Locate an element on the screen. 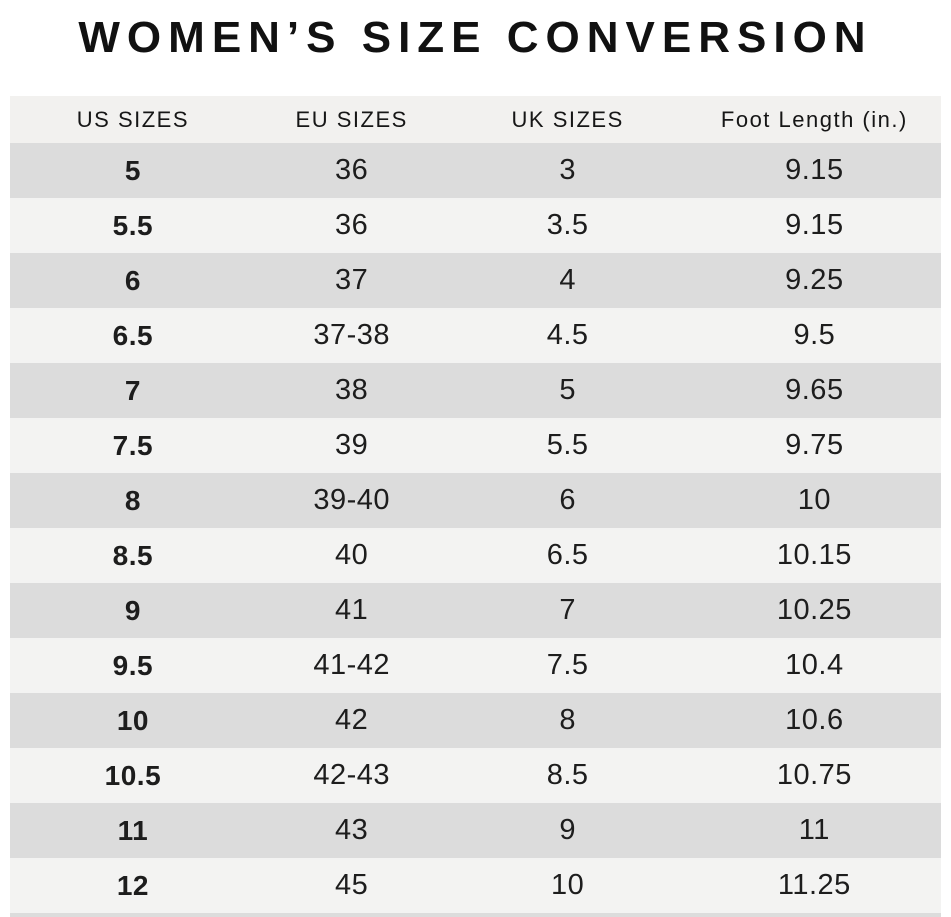 The image size is (951, 917). table-cell: 10.5 is located at coordinates (133, 775).